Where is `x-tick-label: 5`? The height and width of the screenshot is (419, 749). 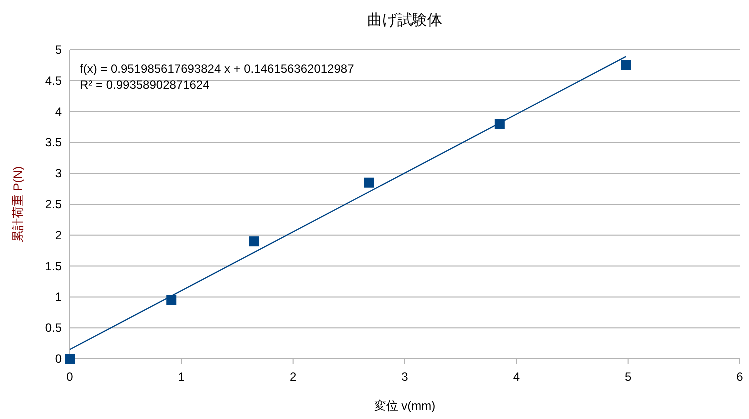
x-tick-label: 5 is located at coordinates (628, 377).